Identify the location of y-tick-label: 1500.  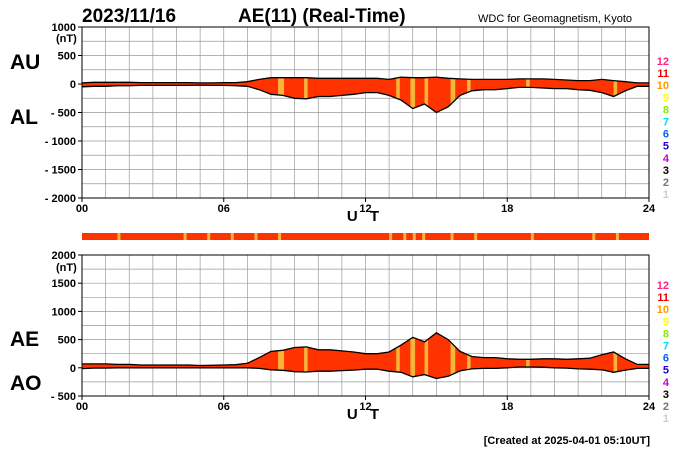
(64, 284).